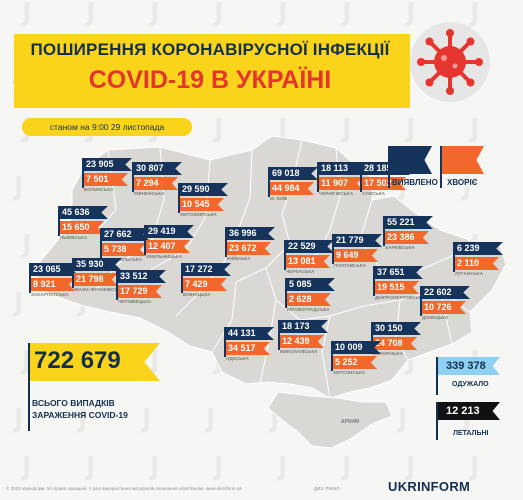 This screenshot has height=500, width=523. Describe the element at coordinates (279, 198) in the screenshot. I see `region-name: М. КИЇВ` at that location.